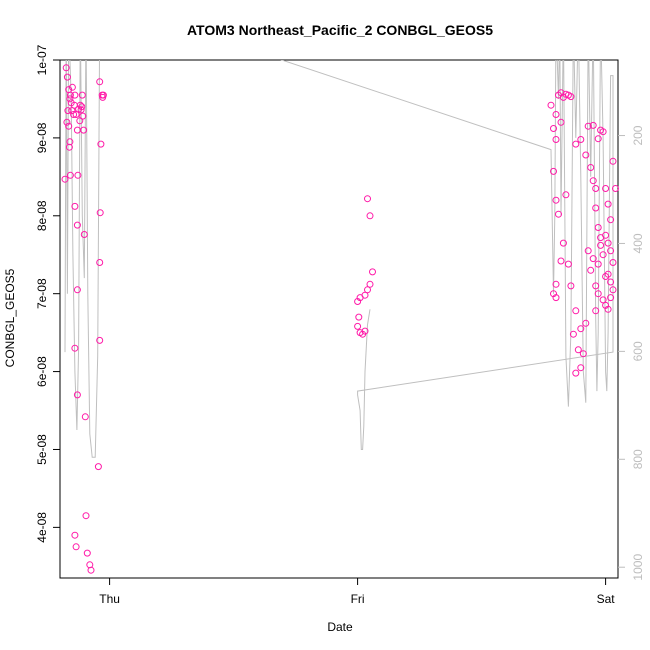 This screenshot has width=650, height=650. Describe the element at coordinates (638, 243) in the screenshot. I see `y-right-tick-label: 400` at that location.